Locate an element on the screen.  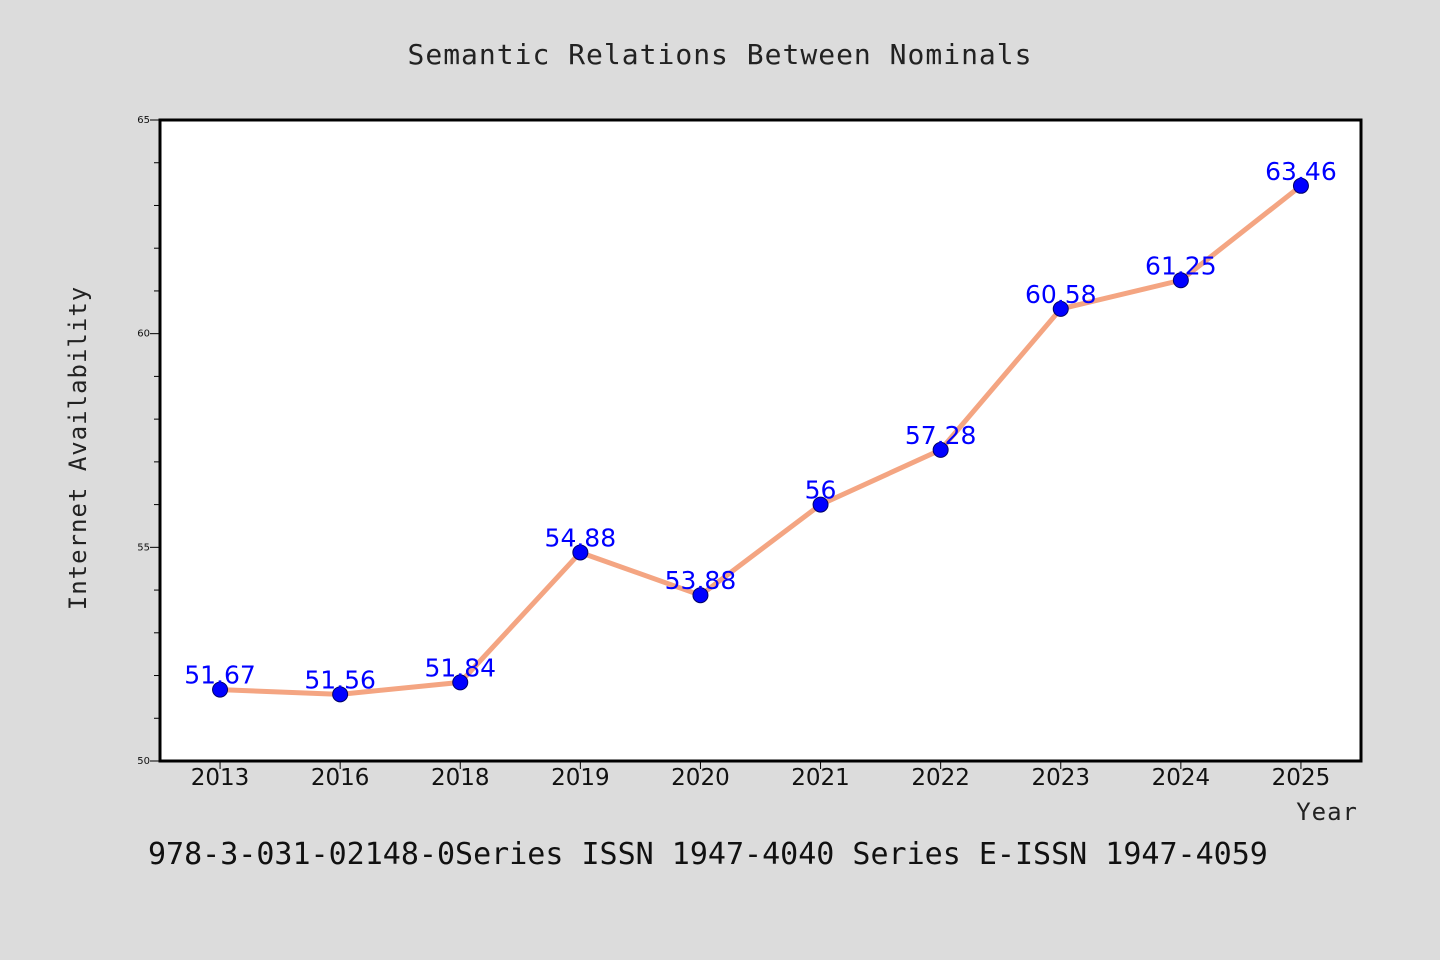
x-tick-label: 2025 is located at coordinates (1301, 778).